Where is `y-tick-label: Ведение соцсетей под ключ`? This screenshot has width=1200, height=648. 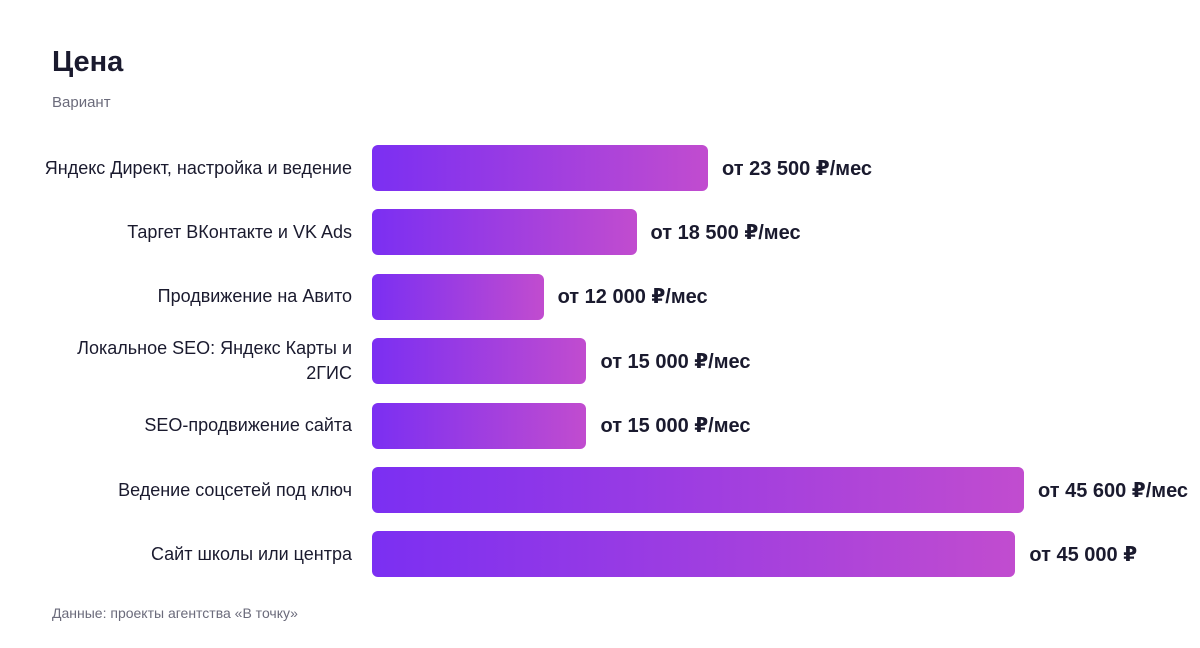
y-tick-label: Ведение соцсетей под ключ is located at coordinates (235, 489).